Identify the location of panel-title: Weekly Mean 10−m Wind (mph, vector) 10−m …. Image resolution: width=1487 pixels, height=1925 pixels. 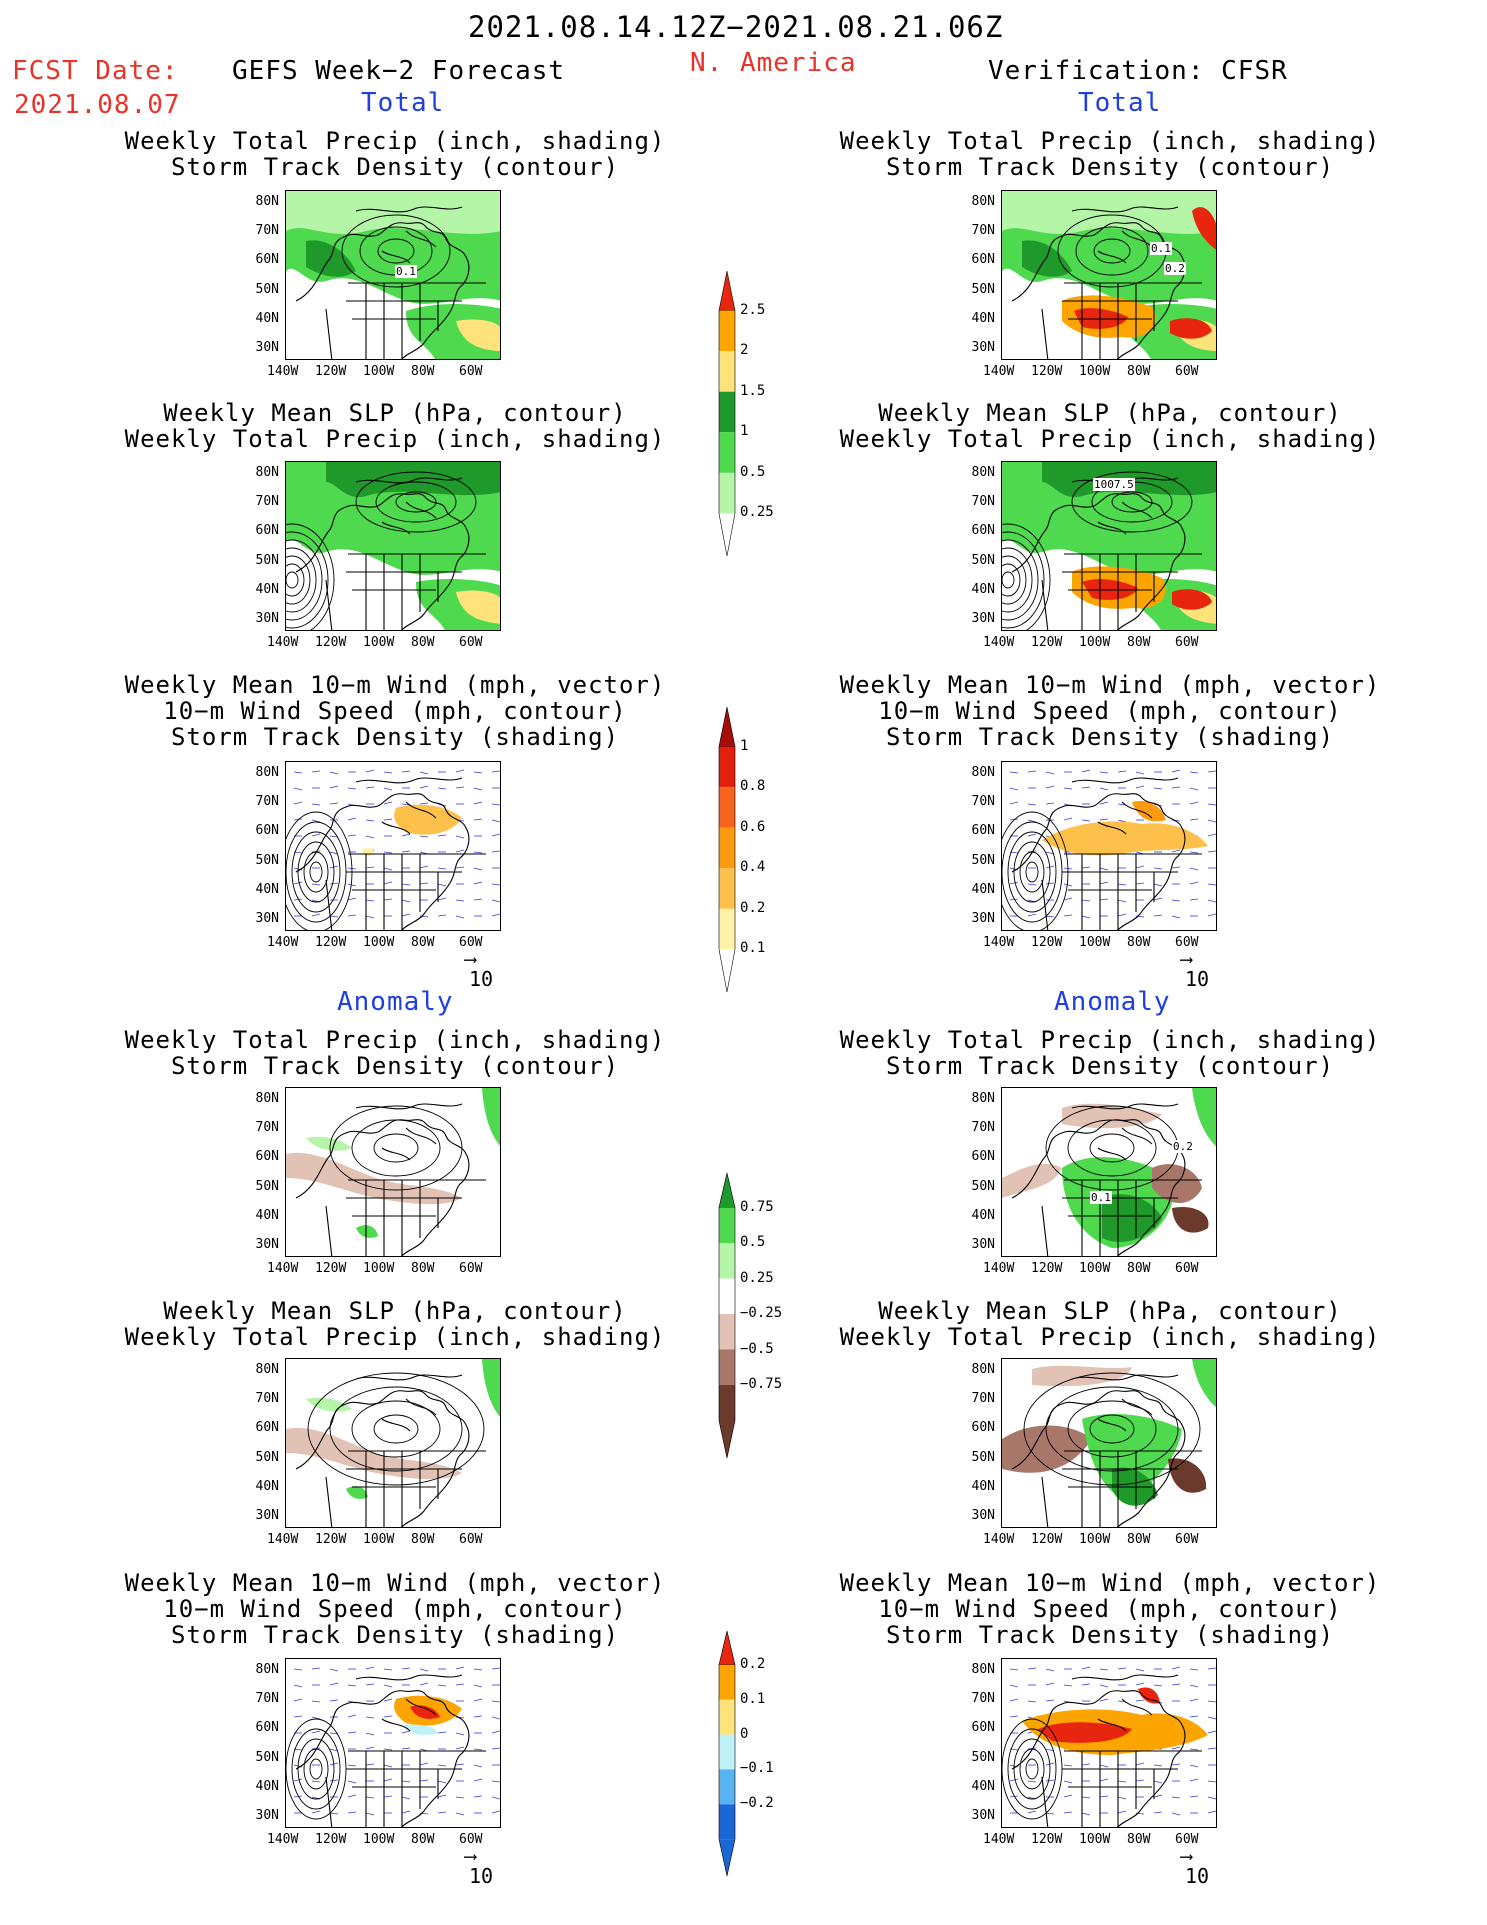
(1110, 1609).